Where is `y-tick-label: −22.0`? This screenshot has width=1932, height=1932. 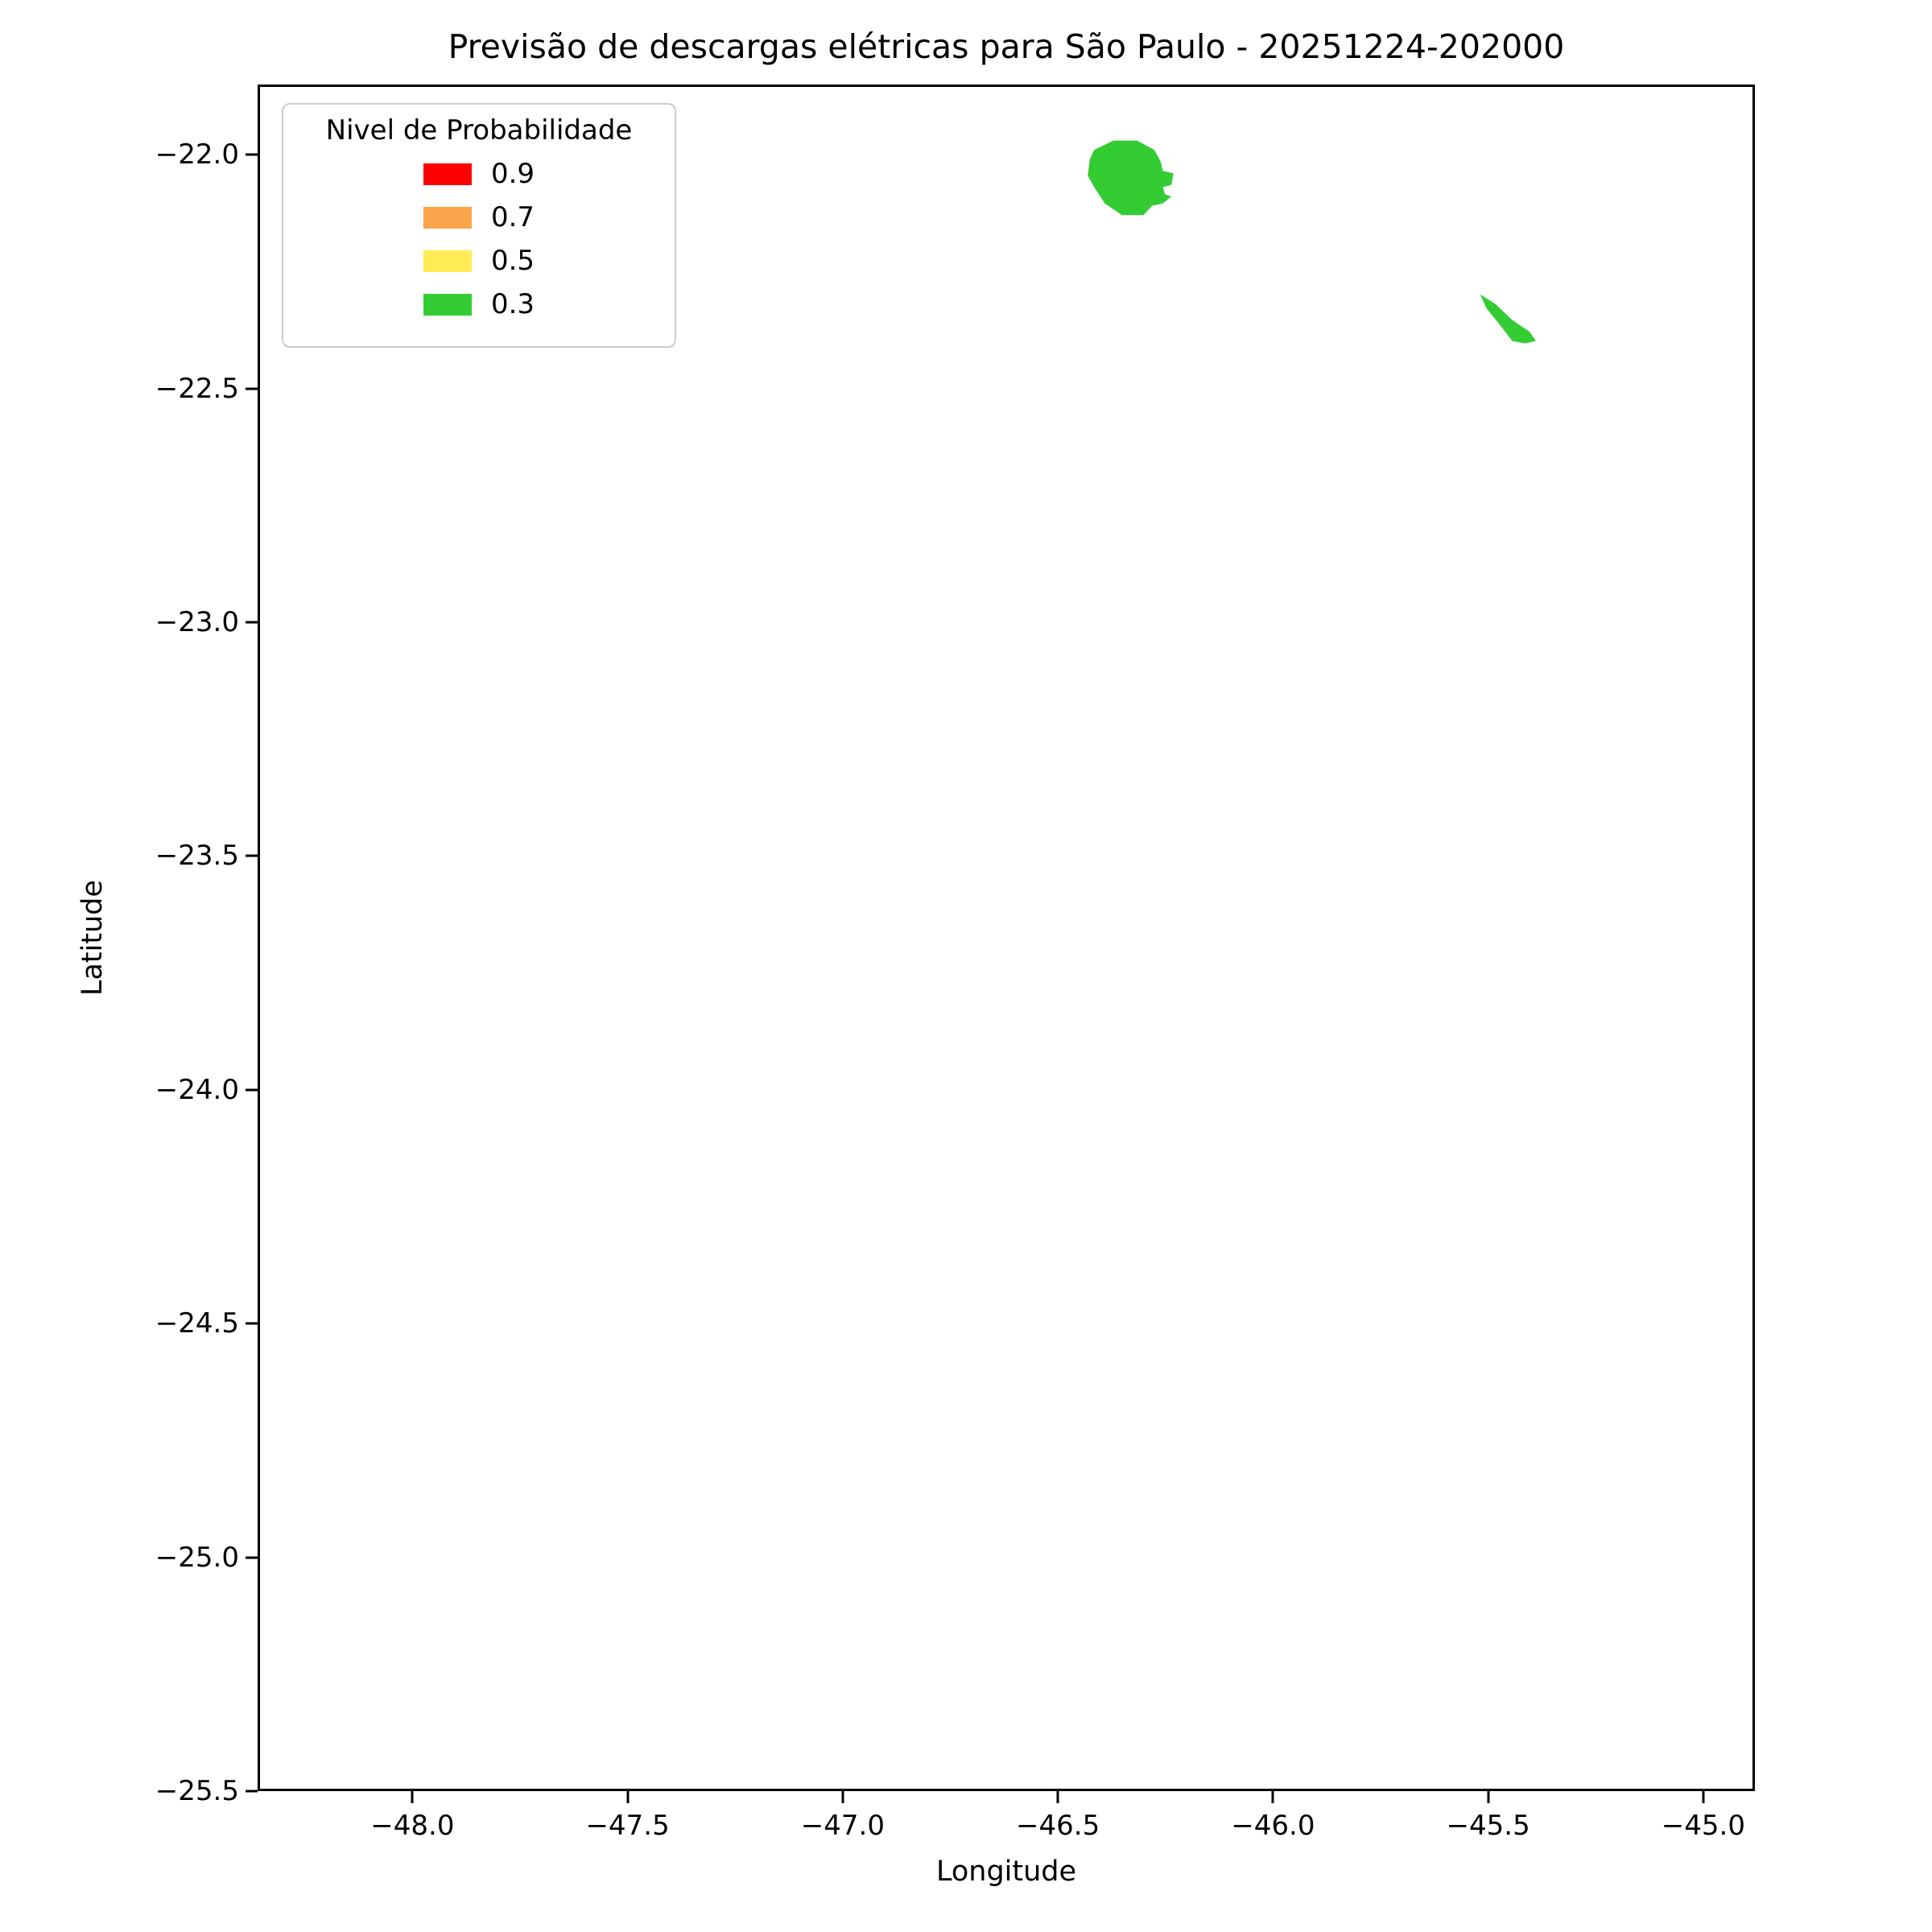
y-tick-label: −22.0 is located at coordinates (197, 154).